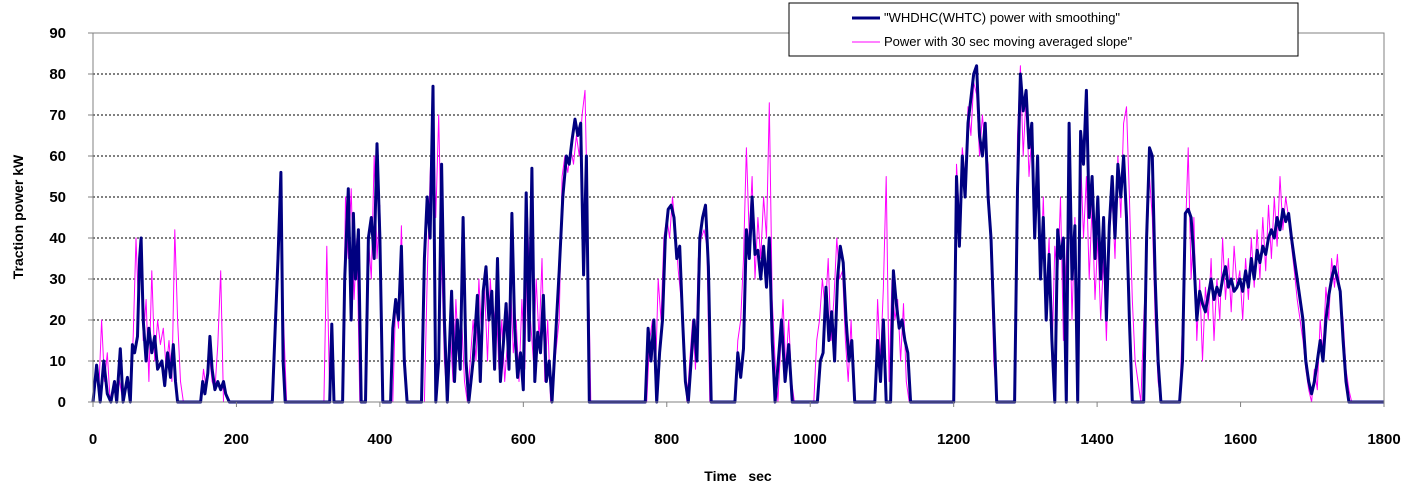  What do you see at coordinates (1383, 439) in the screenshot?
I see `x-tick-label-1800: 1800` at bounding box center [1383, 439].